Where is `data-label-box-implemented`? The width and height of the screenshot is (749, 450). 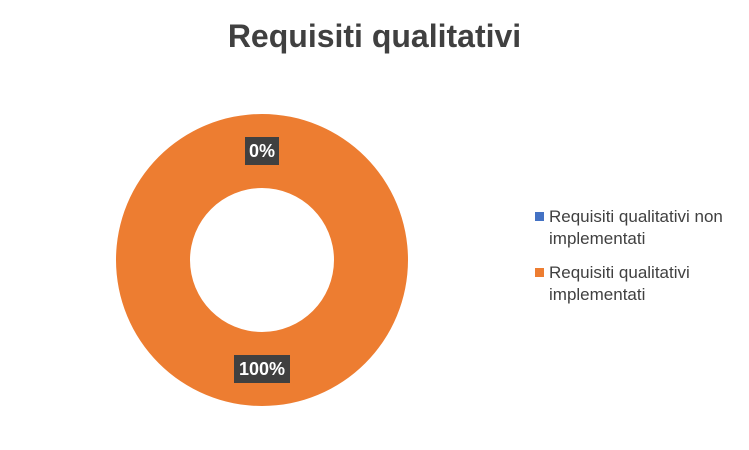 data-label-box-implemented is located at coordinates (262, 369).